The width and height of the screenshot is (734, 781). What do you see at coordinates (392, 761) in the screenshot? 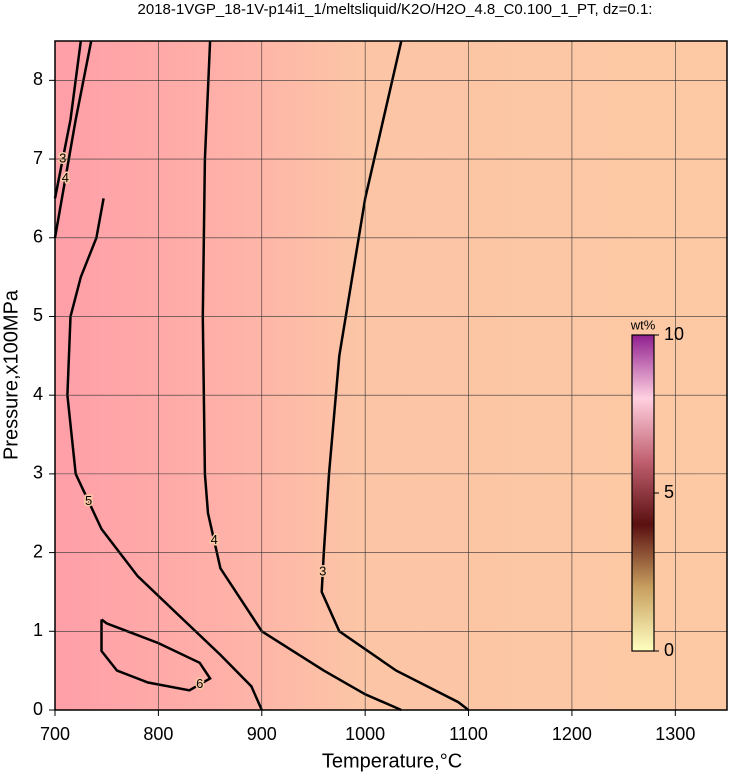
I see `x-axis-label: Temperature,°C` at bounding box center [392, 761].